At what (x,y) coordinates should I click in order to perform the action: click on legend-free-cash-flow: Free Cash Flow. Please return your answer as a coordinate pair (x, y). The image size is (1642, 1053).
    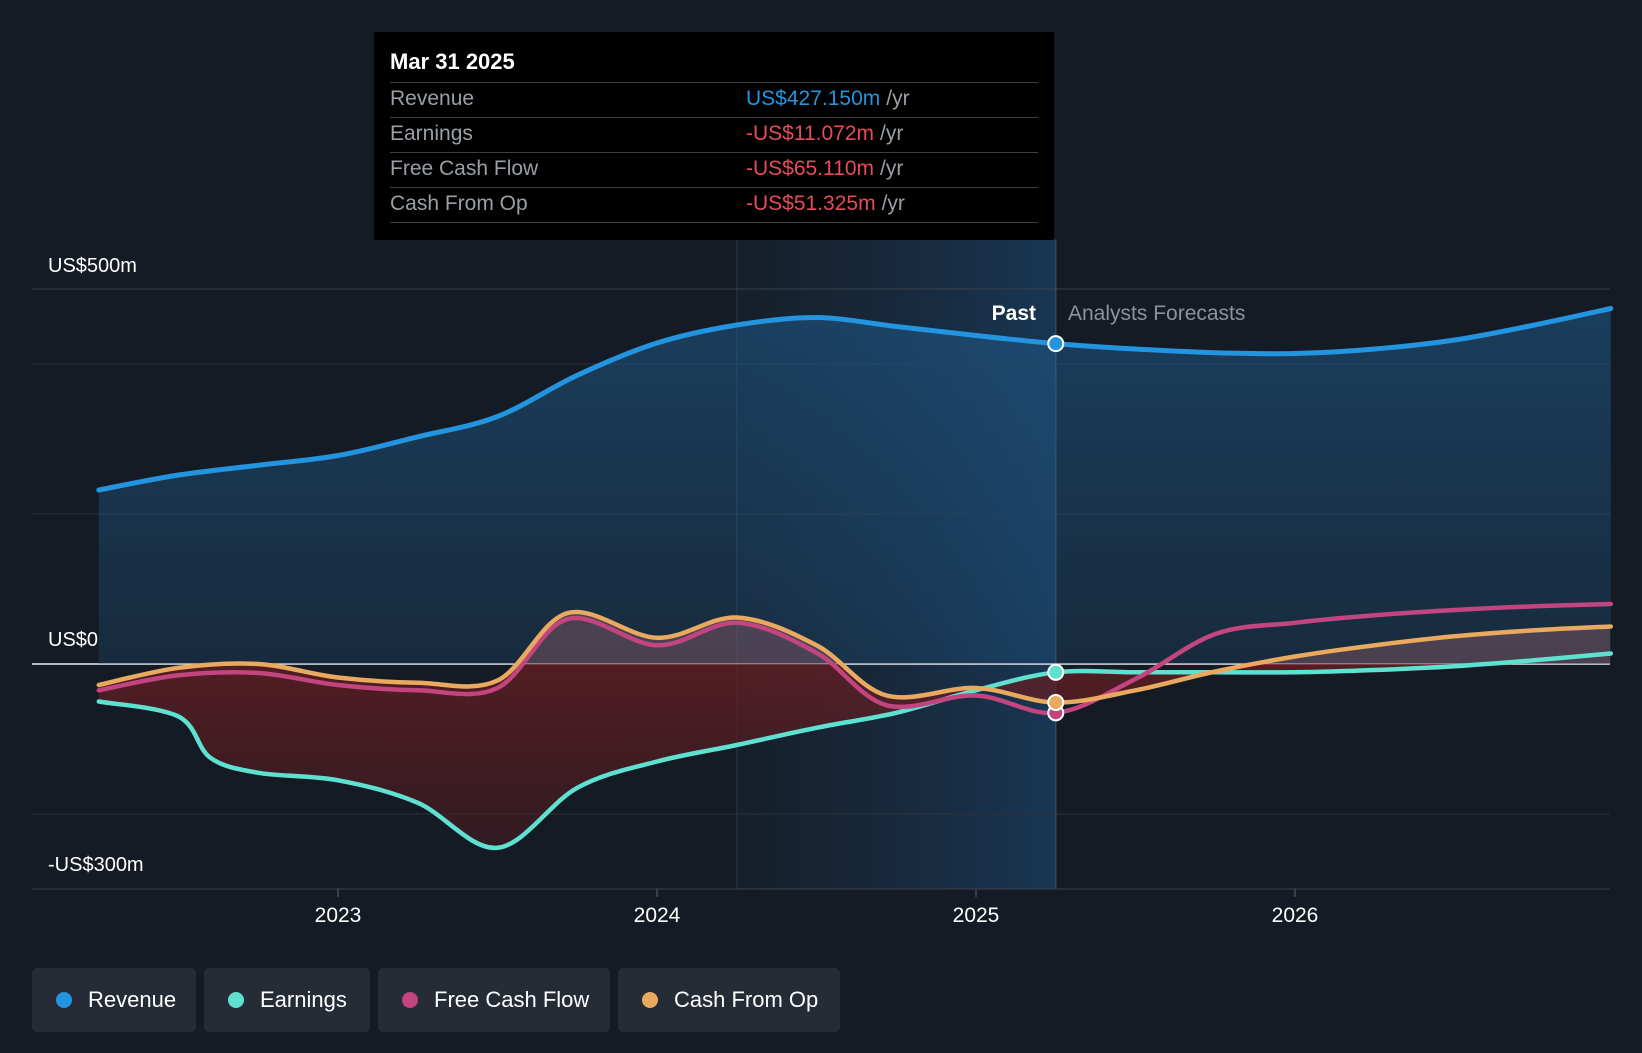
    Looking at the image, I should click on (494, 1000).